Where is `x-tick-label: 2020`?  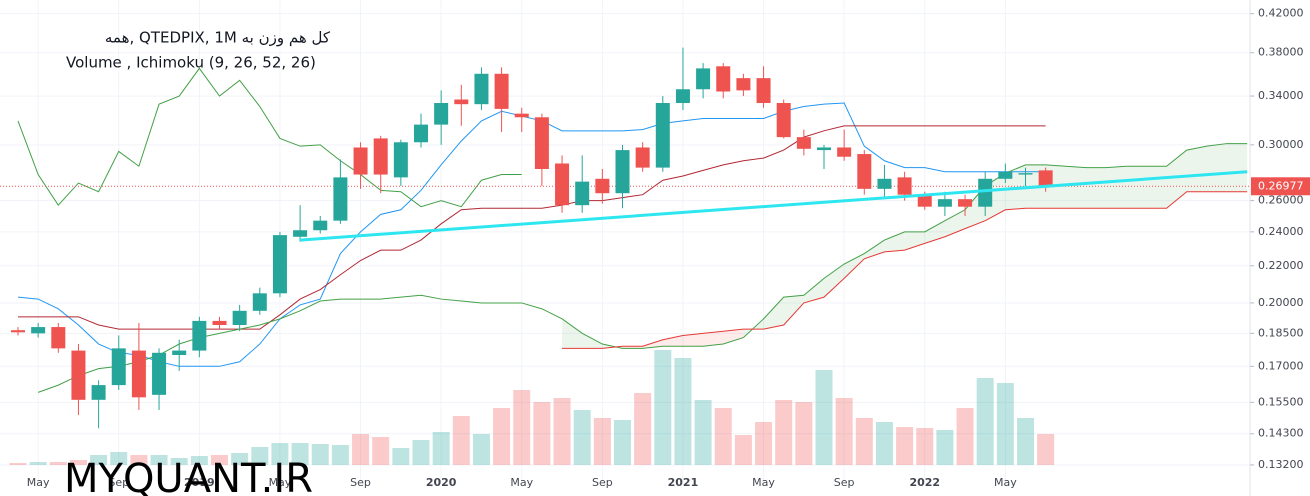
x-tick-label: 2020 is located at coordinates (441, 482).